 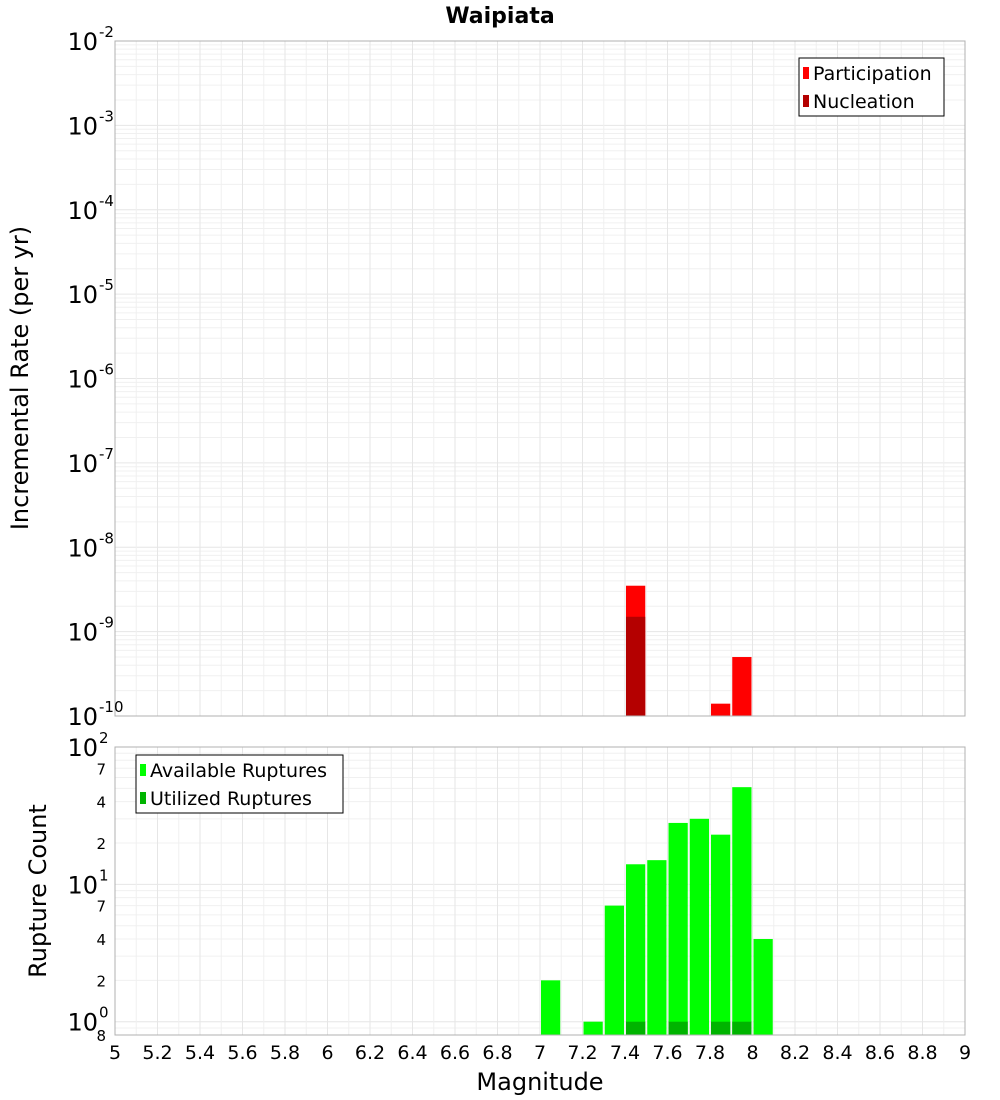 I want to click on y-tick-label: 10 -10, so click(x=95, y=714).